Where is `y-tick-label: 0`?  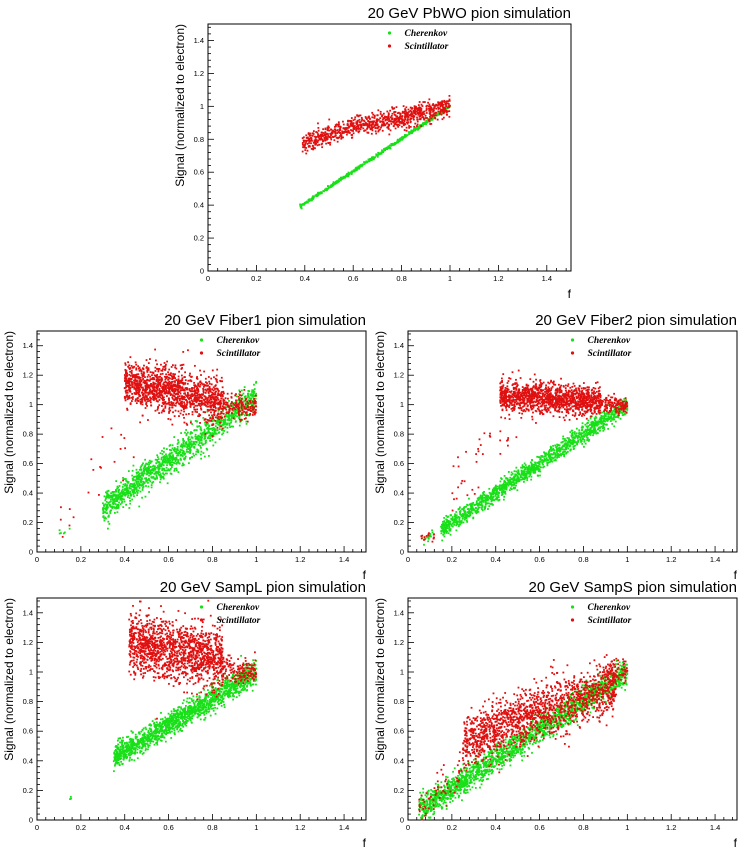
y-tick-label: 0 is located at coordinates (202, 271).